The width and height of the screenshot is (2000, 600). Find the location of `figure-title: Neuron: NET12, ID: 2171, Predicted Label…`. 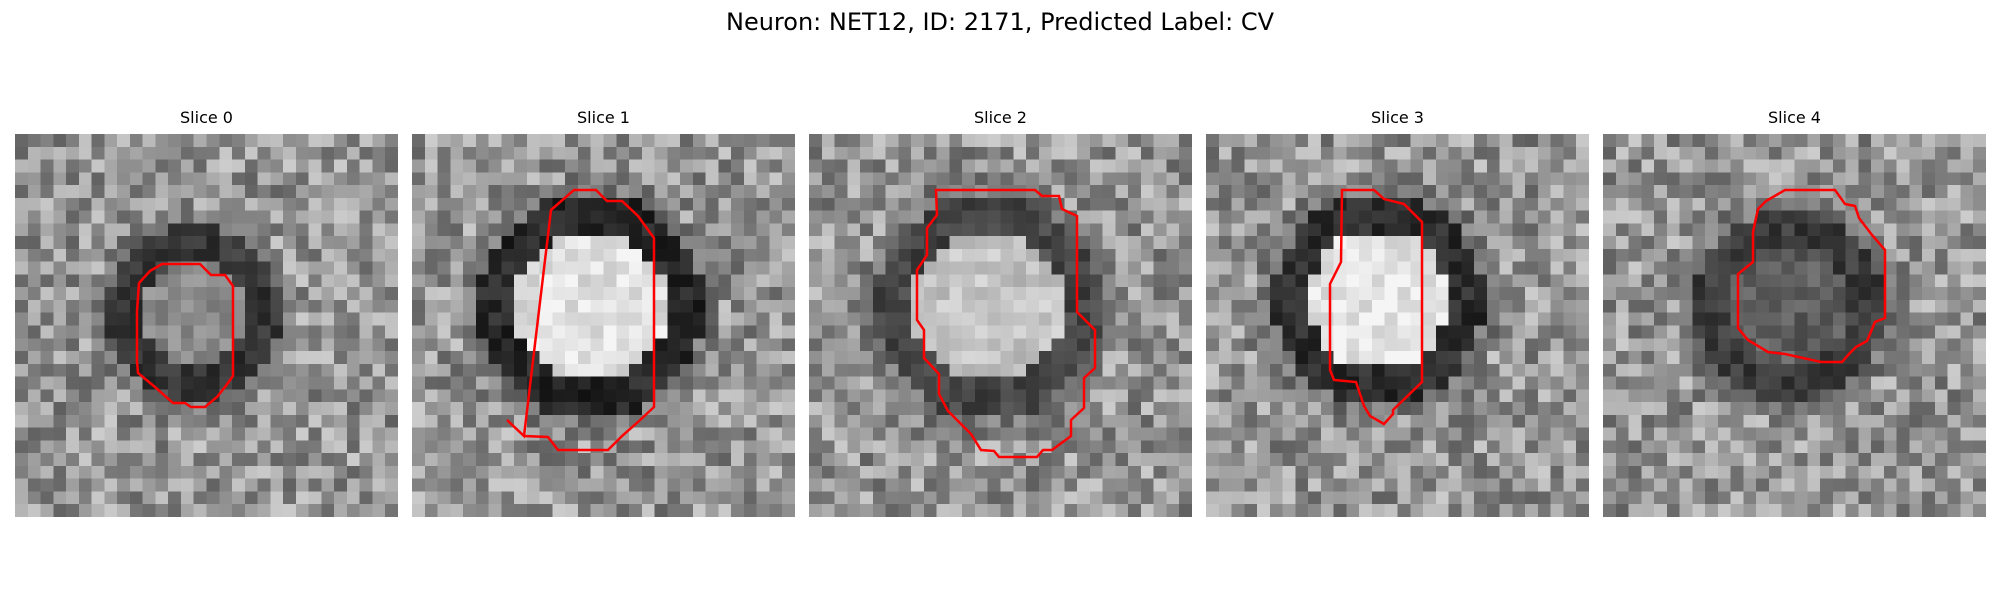

figure-title: Neuron: NET12, ID: 2171, Predicted Label… is located at coordinates (1000, 22).